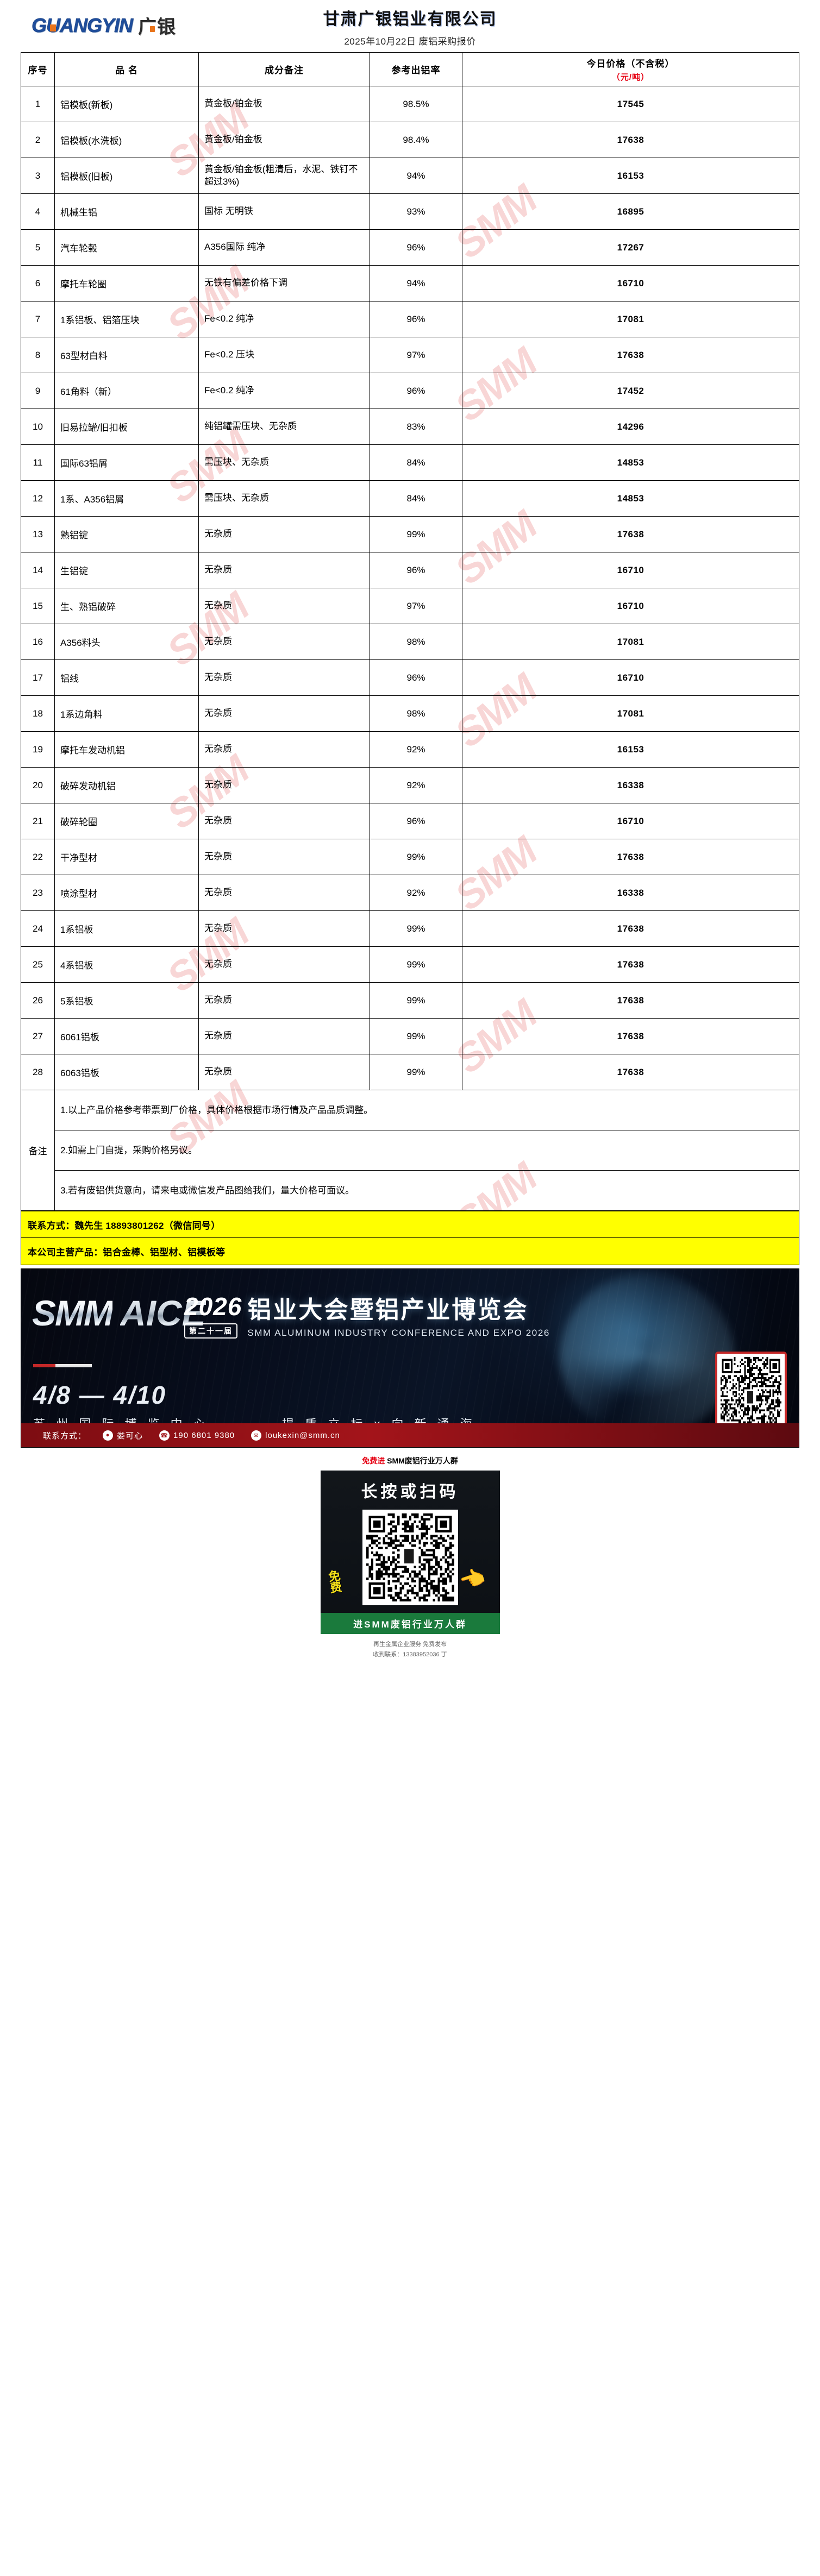 This screenshot has width=820, height=2576. Describe the element at coordinates (109, 1435) in the screenshot. I see `person-icon: ●` at that location.